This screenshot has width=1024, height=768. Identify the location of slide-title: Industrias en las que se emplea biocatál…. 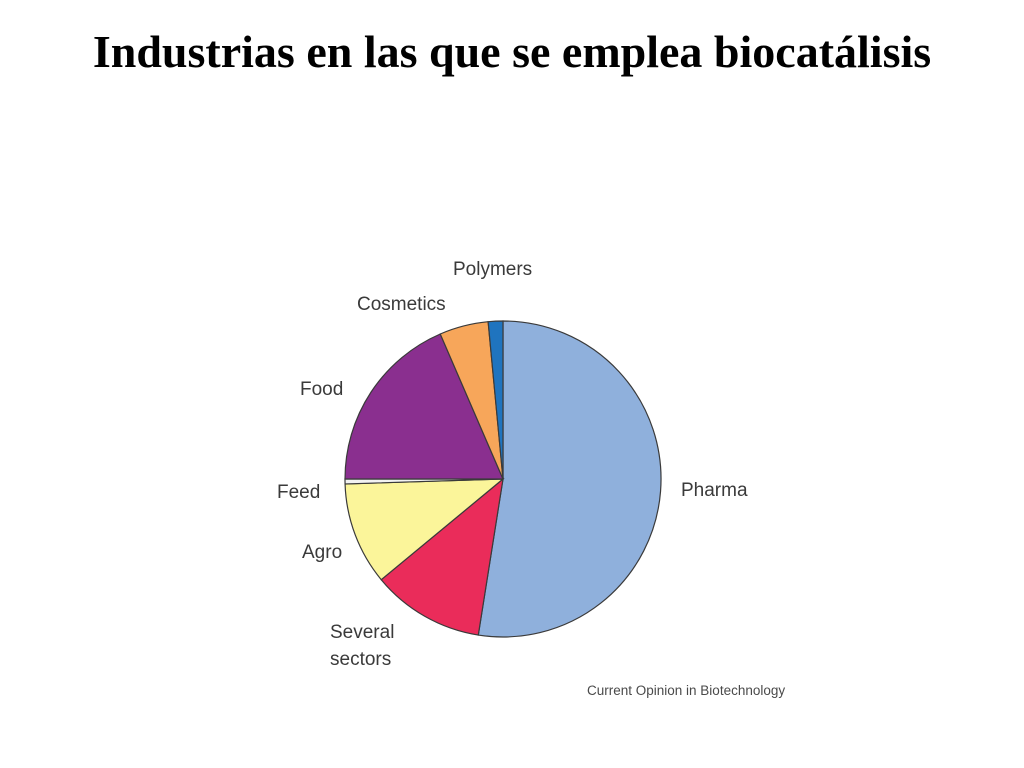
(512, 51).